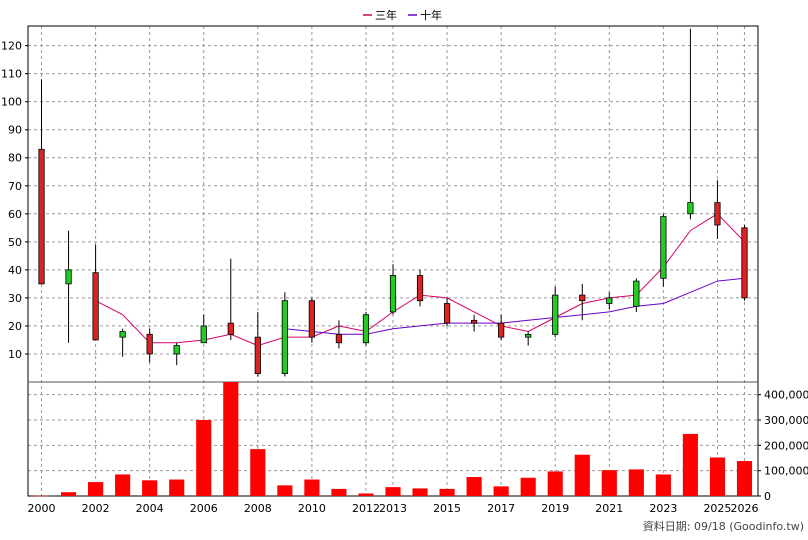 This screenshot has height=540, width=808. What do you see at coordinates (767, 496) in the screenshot?
I see `volume-tick-label: 0` at bounding box center [767, 496].